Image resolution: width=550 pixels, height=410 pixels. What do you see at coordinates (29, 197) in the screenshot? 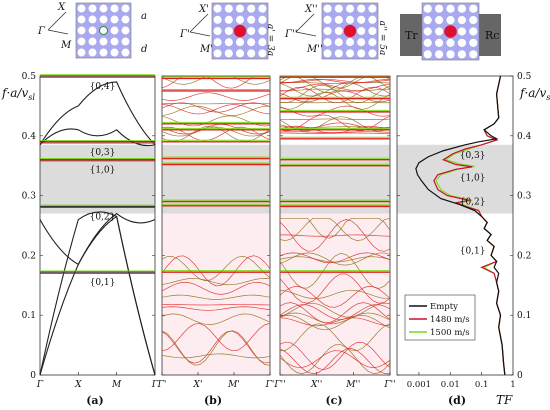
I see `y-tick-label-left: 0.3` at bounding box center [29, 197].